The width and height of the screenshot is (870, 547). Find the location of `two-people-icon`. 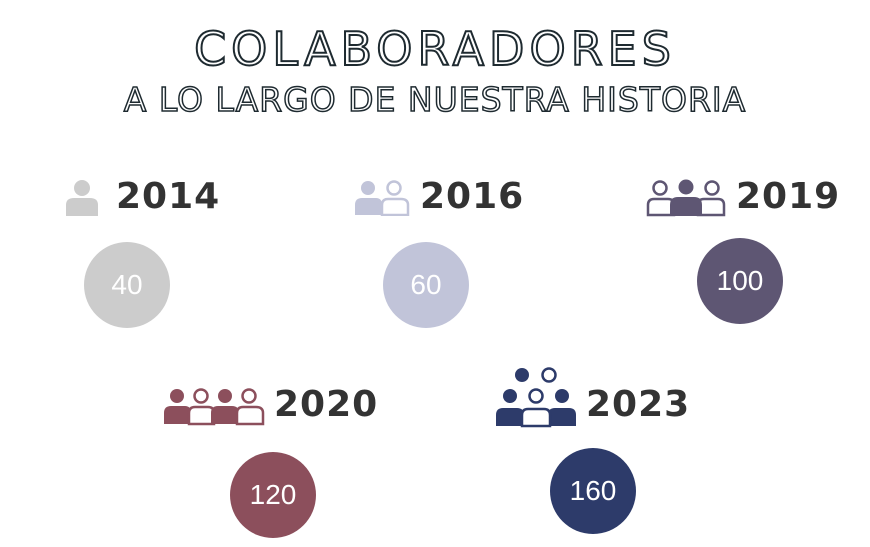

two-people-icon is located at coordinates (382, 198).